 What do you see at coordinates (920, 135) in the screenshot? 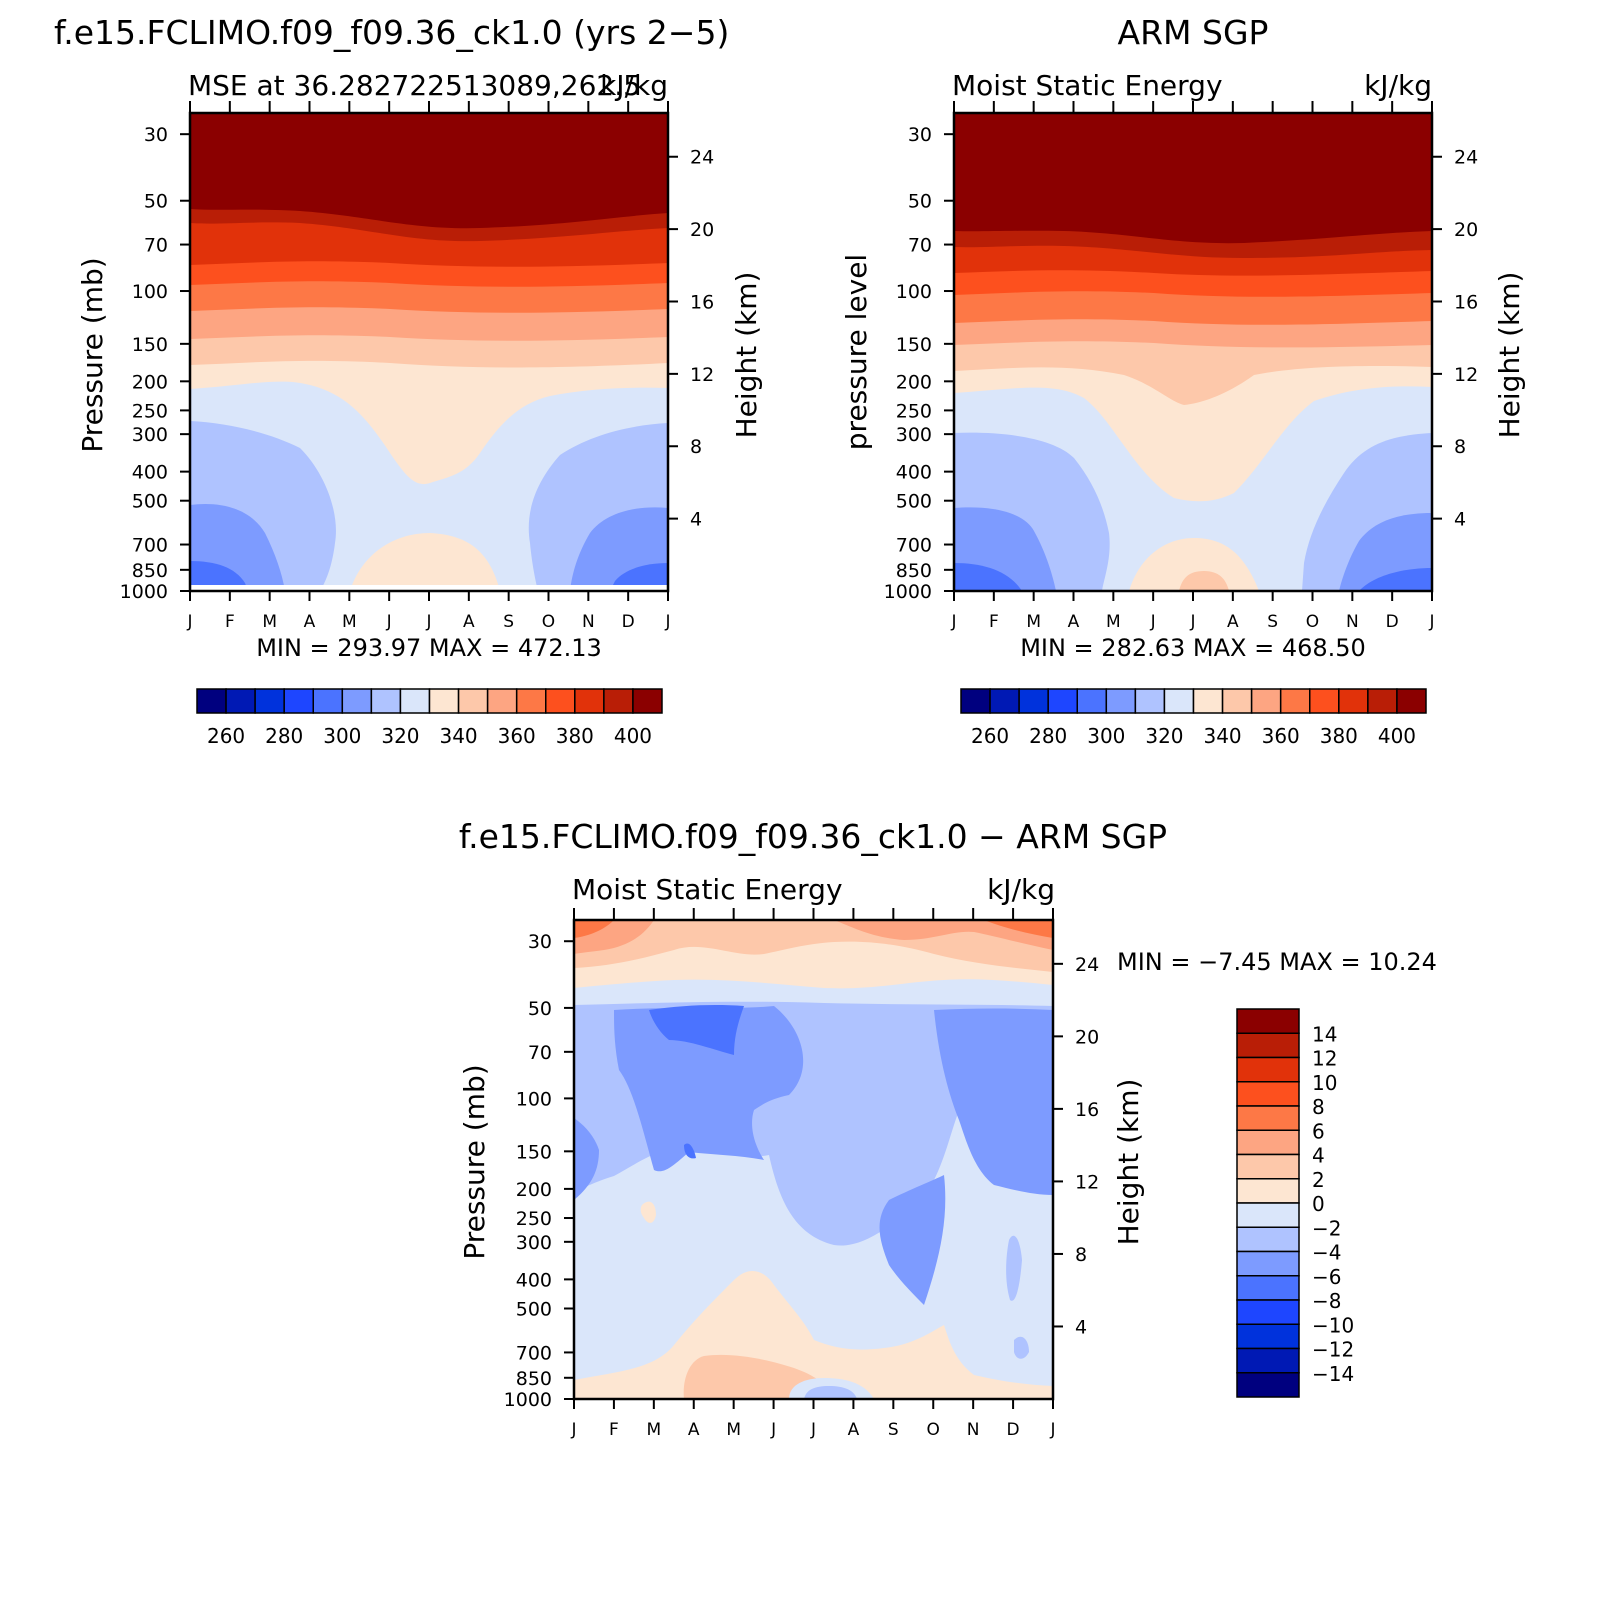
I see `y-tick-label: 30` at bounding box center [920, 135].